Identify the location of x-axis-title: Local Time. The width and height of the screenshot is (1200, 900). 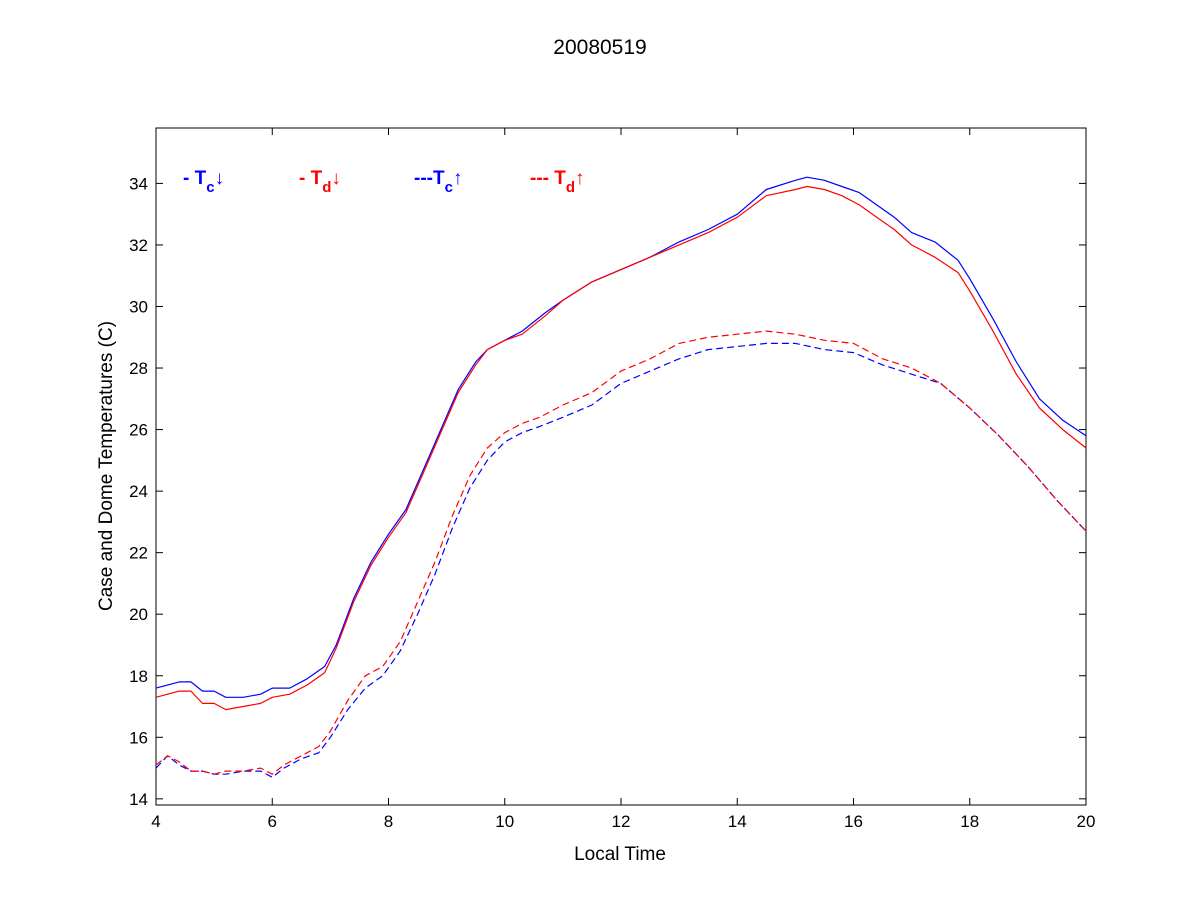
(620, 854).